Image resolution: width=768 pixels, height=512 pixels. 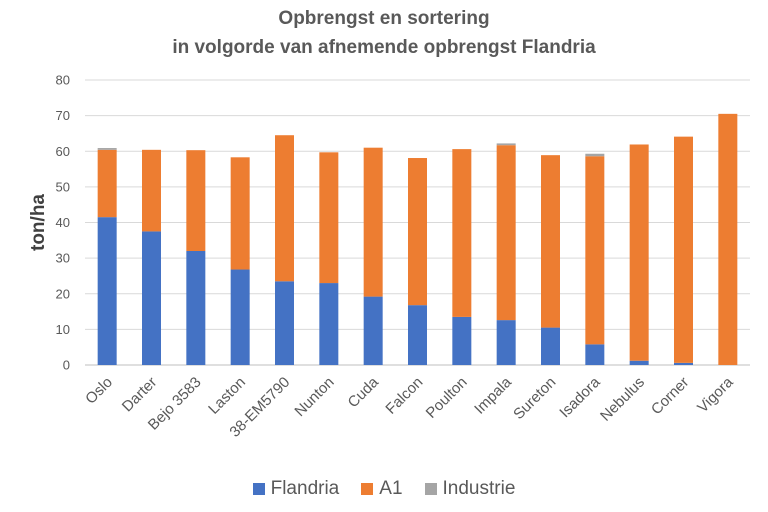 What do you see at coordinates (404, 396) in the screenshot?
I see `x-tick-label: Falcon` at bounding box center [404, 396].